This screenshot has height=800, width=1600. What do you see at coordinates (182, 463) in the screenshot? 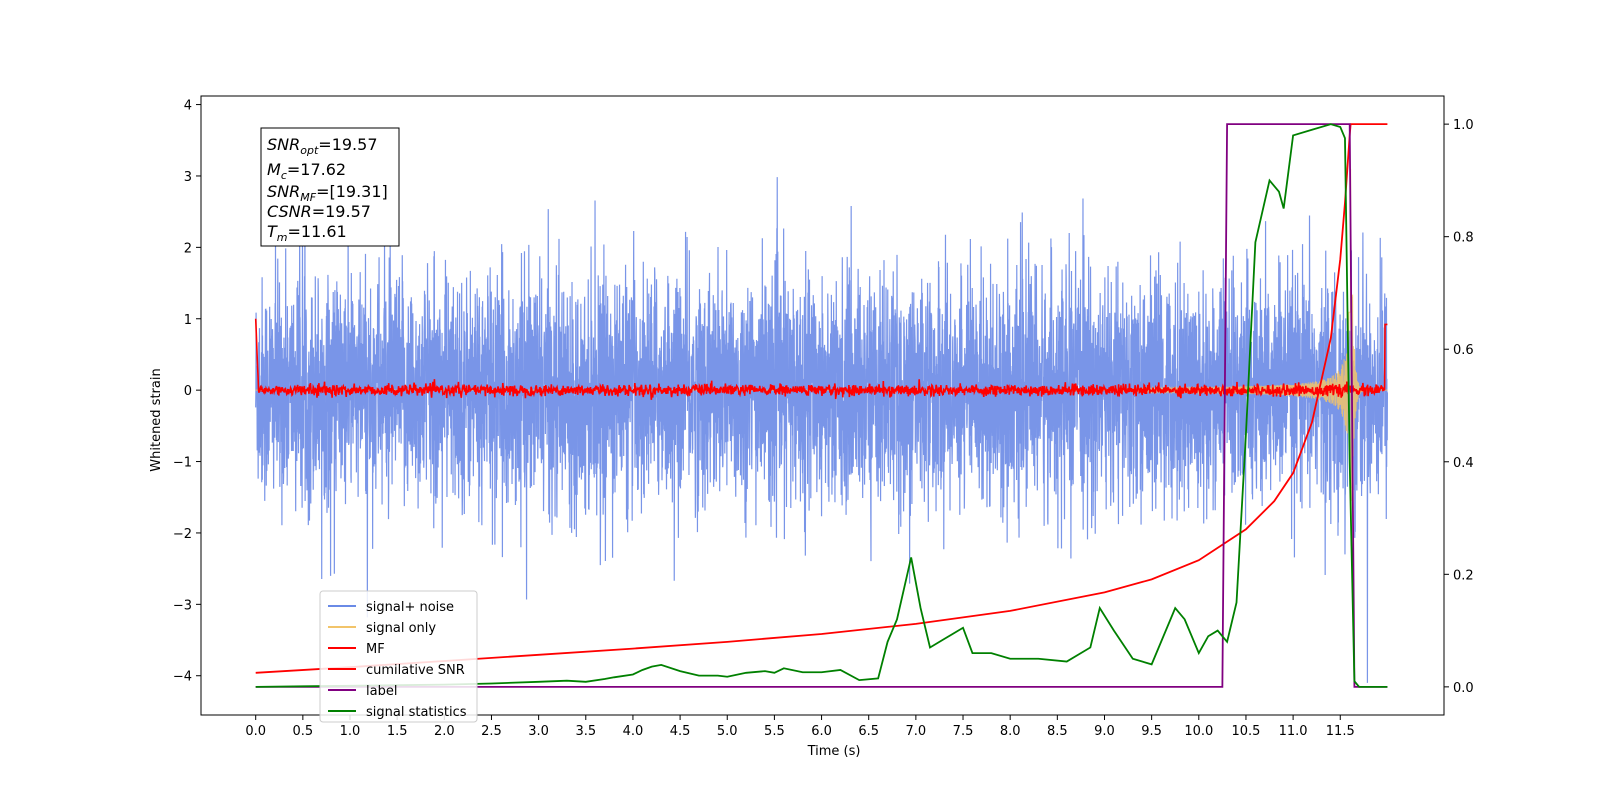
I see `y-left-tick-label: −1` at bounding box center [182, 463].